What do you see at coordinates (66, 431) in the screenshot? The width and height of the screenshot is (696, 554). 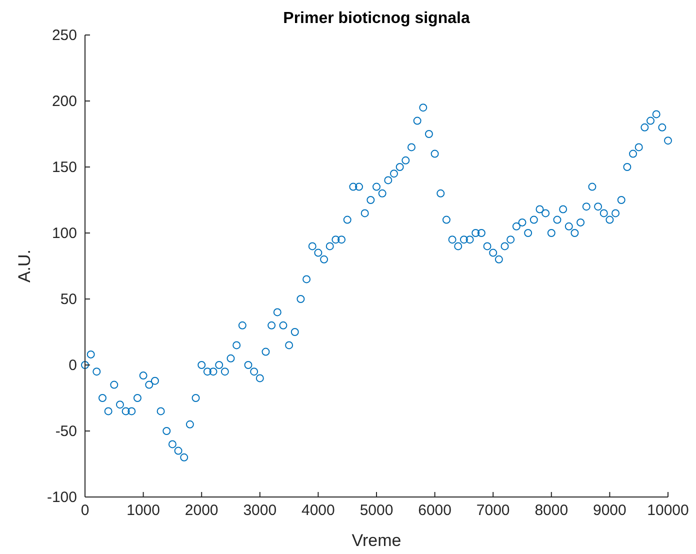 I see `y-tick-label: -50` at bounding box center [66, 431].